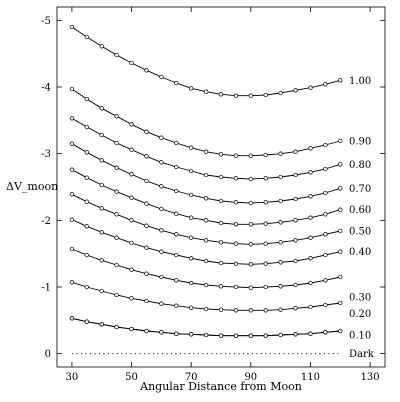 This screenshot has height=402, width=400. Describe the element at coordinates (72, 377) in the screenshot. I see `x-tick-label: 30` at that location.